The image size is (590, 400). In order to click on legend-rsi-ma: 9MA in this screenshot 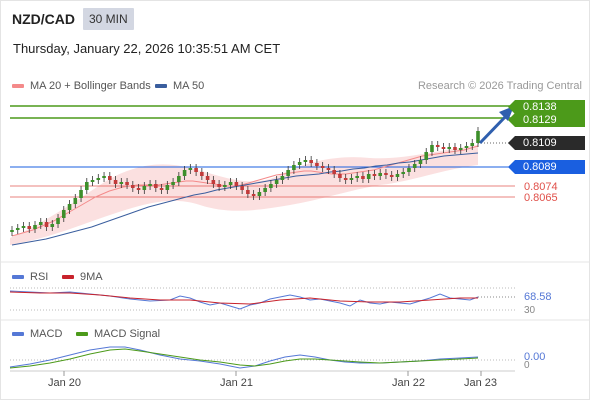, I will do `click(82, 277)`.